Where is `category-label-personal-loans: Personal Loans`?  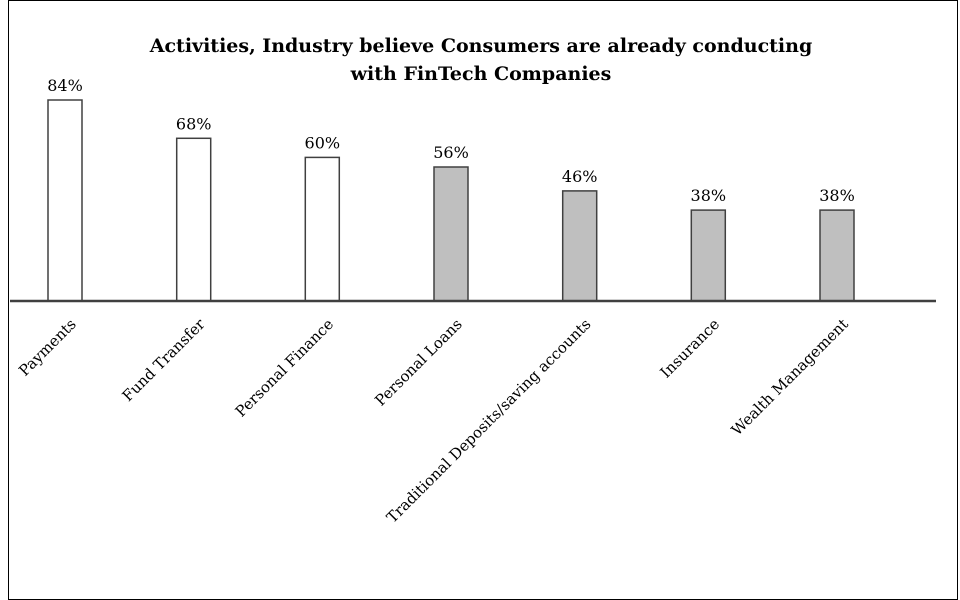 category-label-personal-loans: Personal Loans is located at coordinates (418, 362).